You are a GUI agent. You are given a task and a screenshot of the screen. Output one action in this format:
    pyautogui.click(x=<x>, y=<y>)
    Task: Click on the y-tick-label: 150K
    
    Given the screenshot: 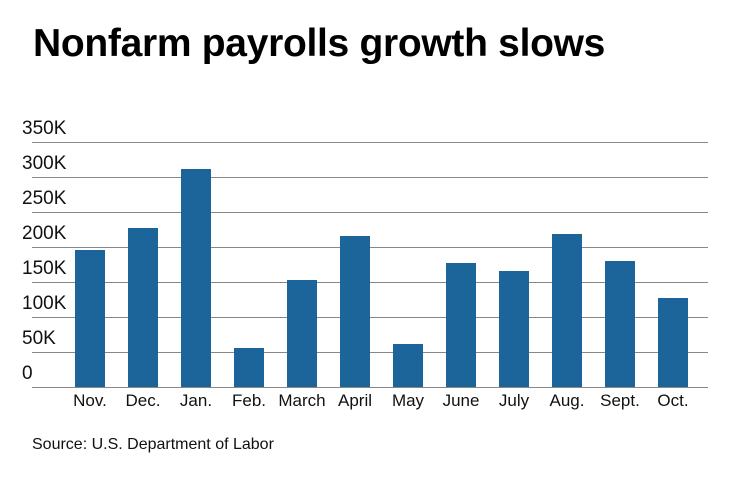 What is the action you would take?
    pyautogui.click(x=44, y=268)
    